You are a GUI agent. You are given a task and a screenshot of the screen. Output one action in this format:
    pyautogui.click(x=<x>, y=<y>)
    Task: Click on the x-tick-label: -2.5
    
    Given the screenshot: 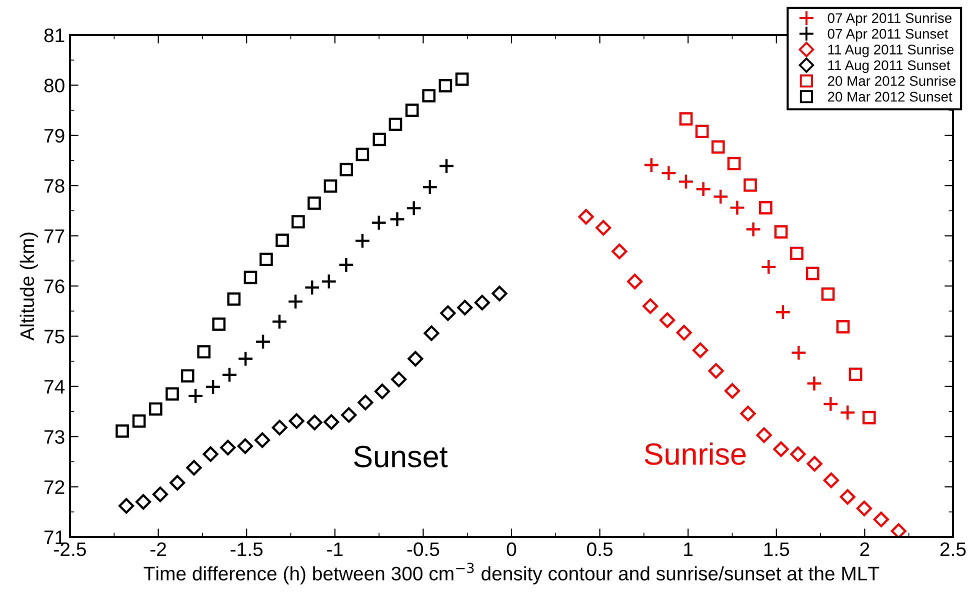 What is the action you would take?
    pyautogui.click(x=70, y=549)
    